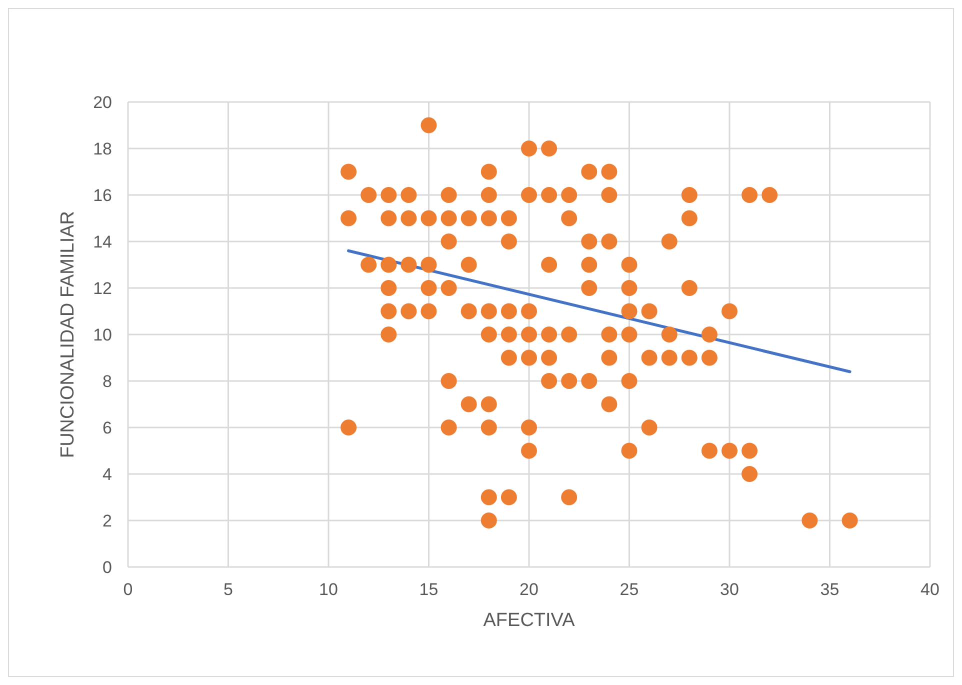 The height and width of the screenshot is (685, 962). I want to click on x-tick-label: 35, so click(830, 590).